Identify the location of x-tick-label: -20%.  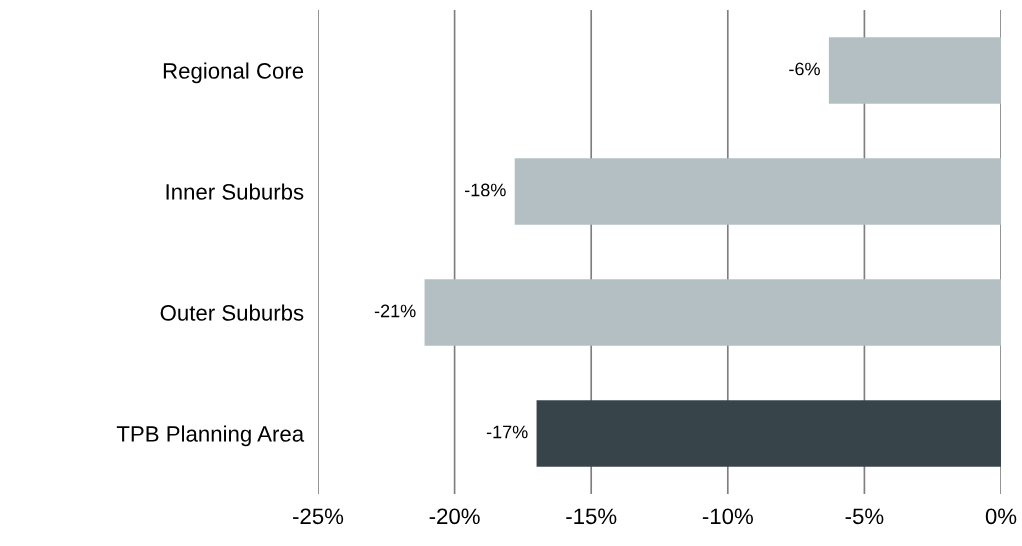
(454, 516).